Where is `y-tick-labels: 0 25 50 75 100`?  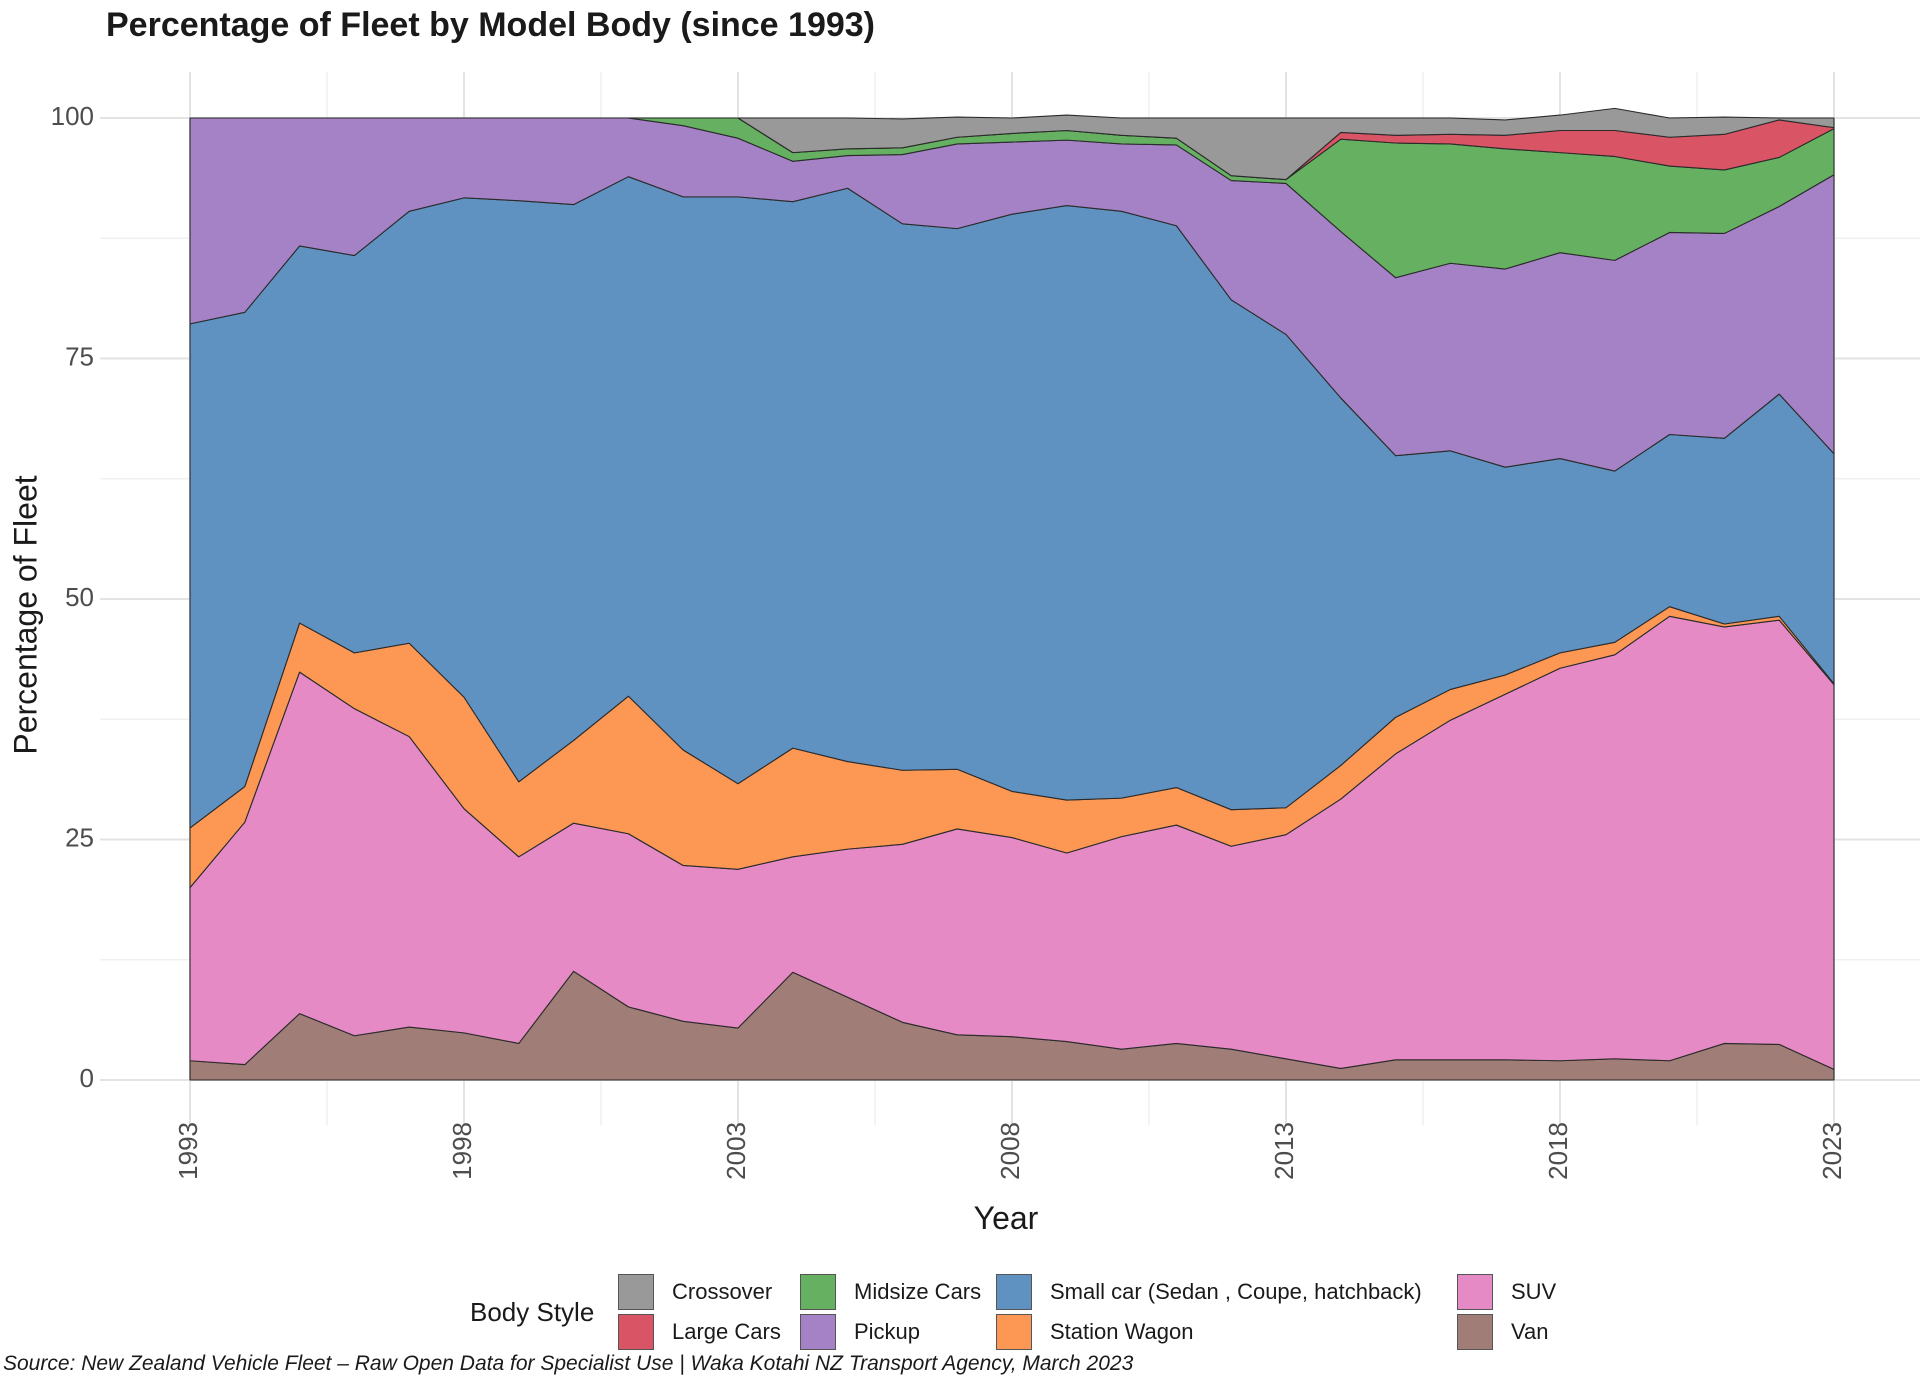
y-tick-labels: 0 25 50 75 100 is located at coordinates (72, 597).